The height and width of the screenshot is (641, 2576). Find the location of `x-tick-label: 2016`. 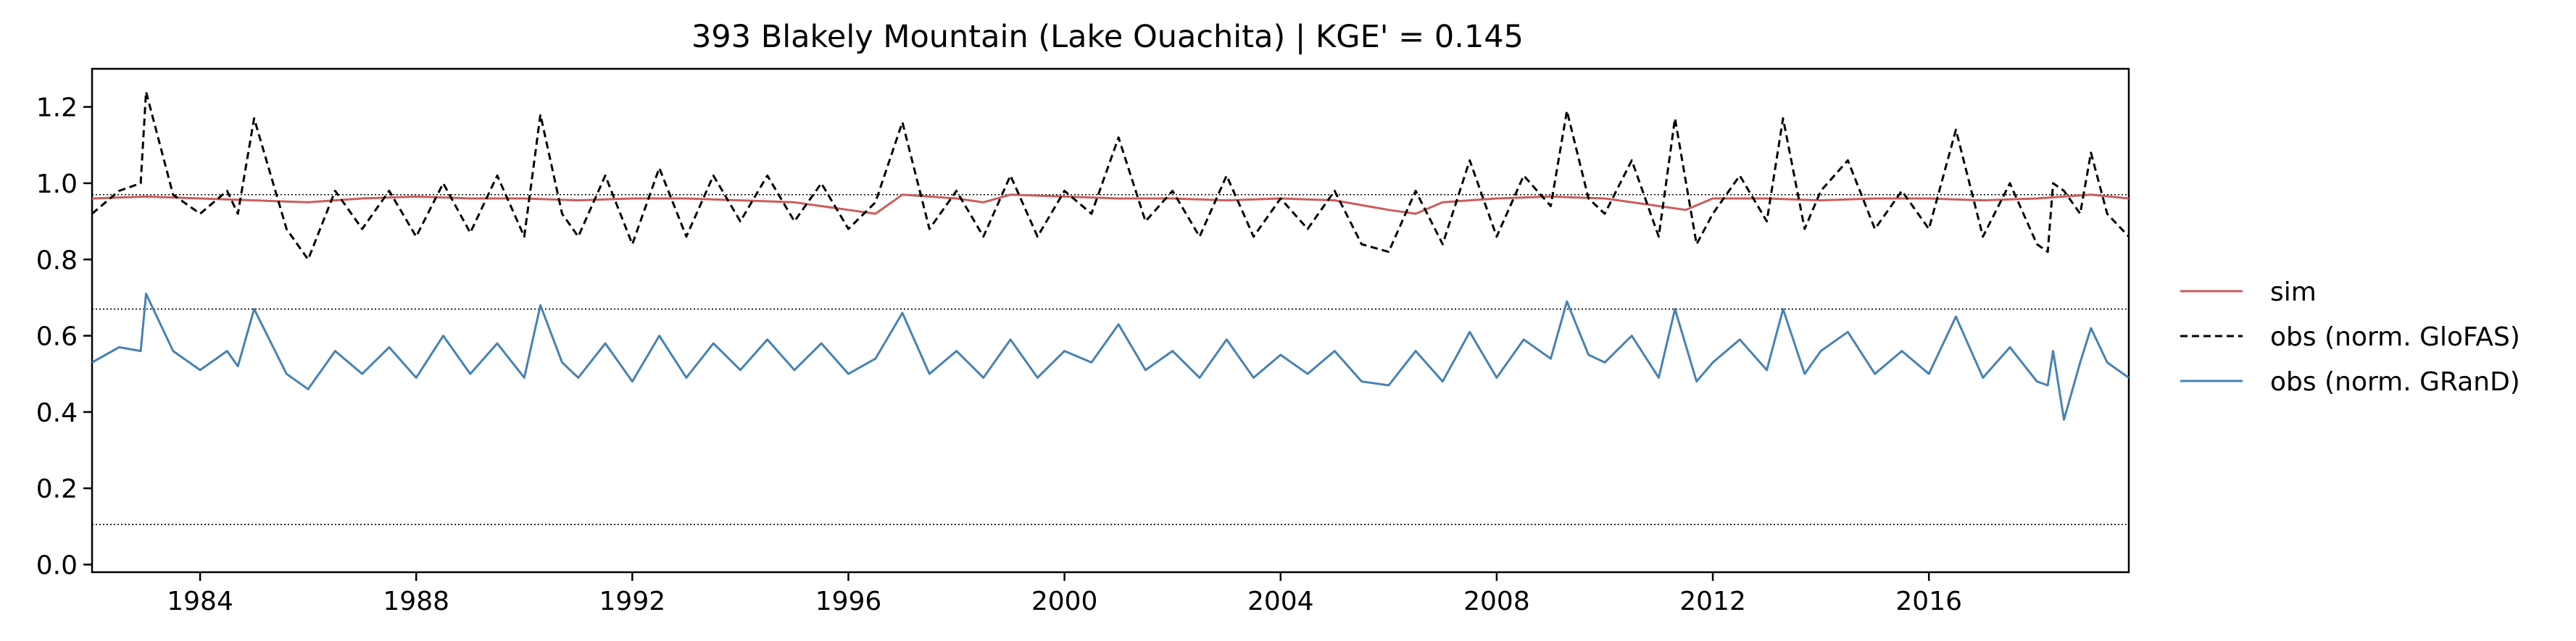

x-tick-label: 2016 is located at coordinates (1928, 601).